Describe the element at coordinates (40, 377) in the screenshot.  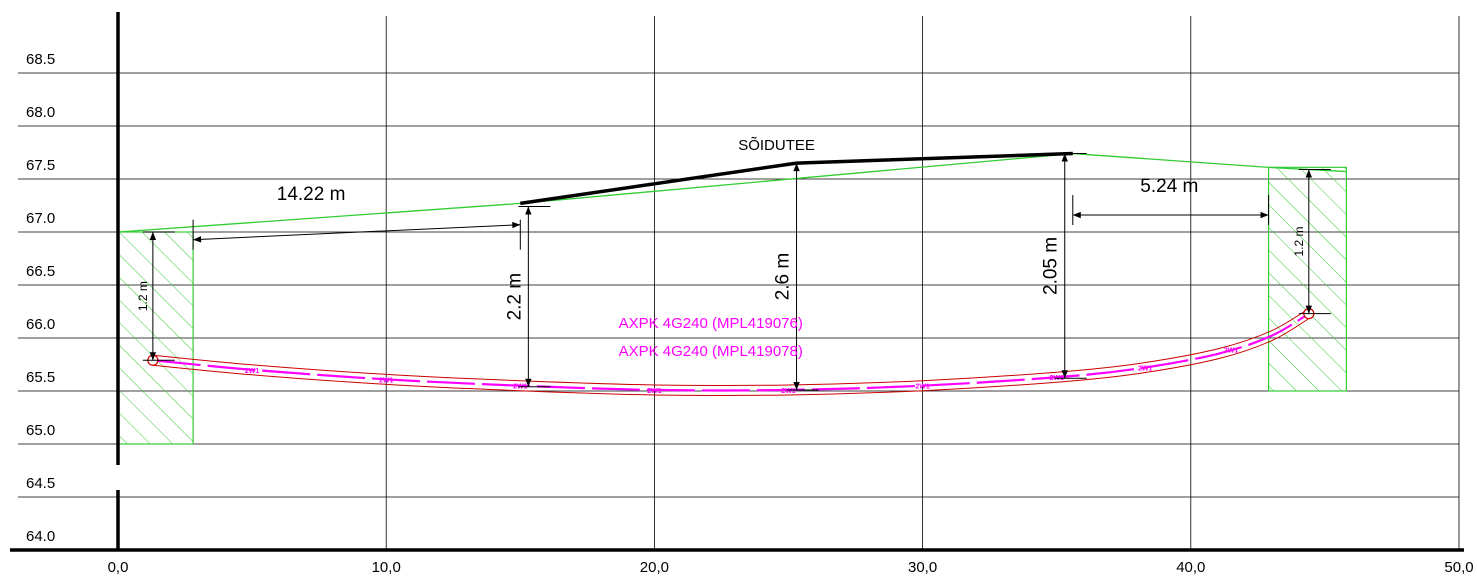
I see `y-tick-label: 65.5` at that location.